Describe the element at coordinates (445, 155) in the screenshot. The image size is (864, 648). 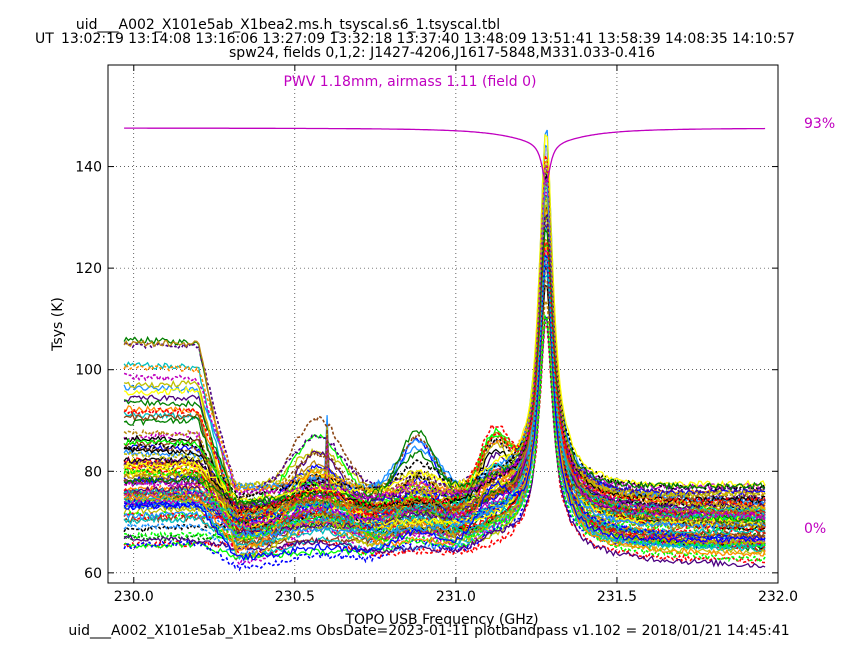
I see `atm-transmission-line` at that location.